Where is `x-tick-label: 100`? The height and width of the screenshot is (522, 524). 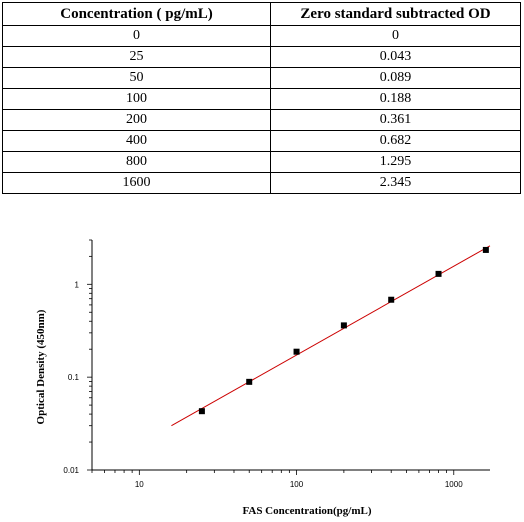 x-tick-label: 100 is located at coordinates (297, 484).